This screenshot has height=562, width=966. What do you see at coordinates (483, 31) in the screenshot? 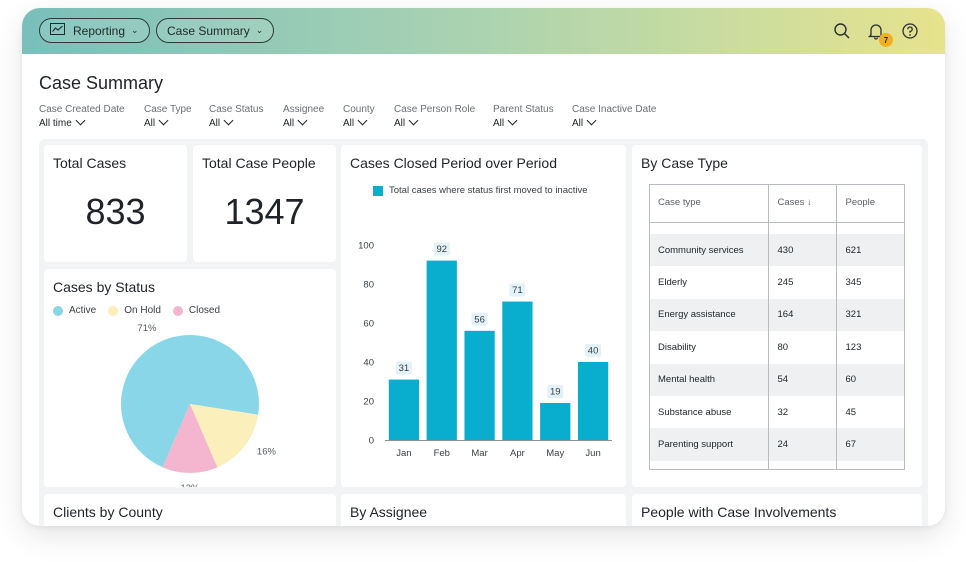
I see `top-bar: Reporting ⌄ Case Summary ⌄ 7` at bounding box center [483, 31].